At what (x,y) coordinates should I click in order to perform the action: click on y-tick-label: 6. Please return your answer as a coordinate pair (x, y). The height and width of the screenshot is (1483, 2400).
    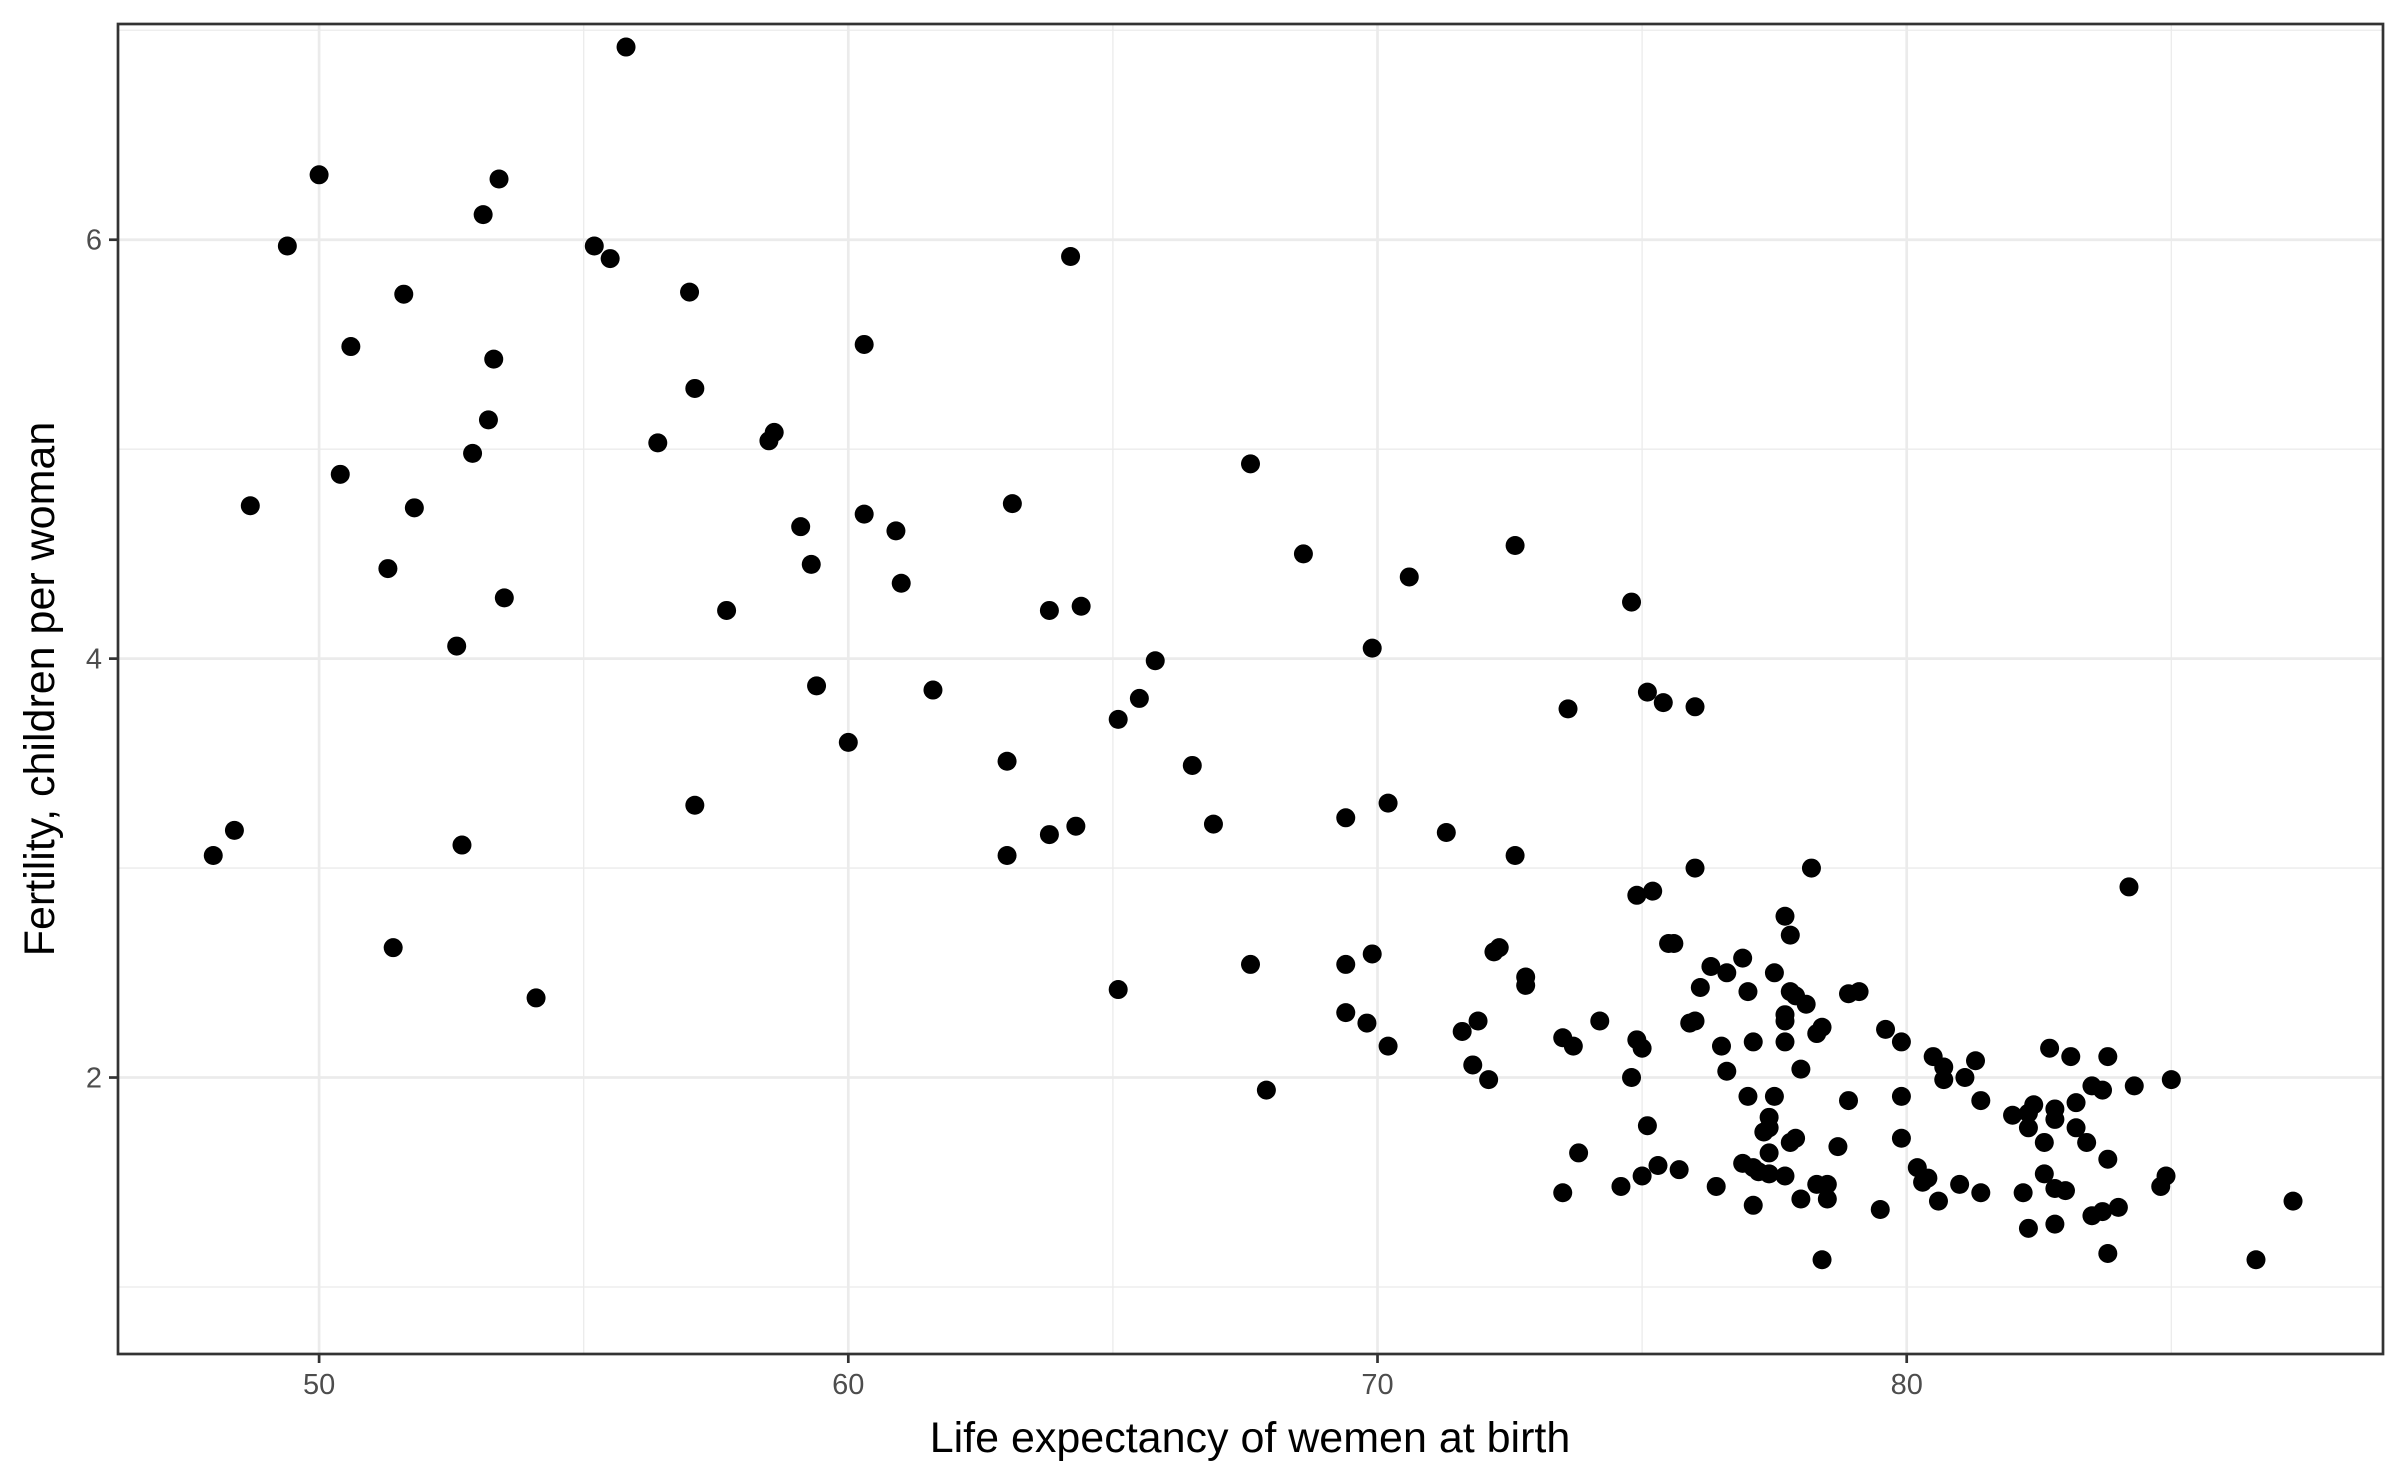
    Looking at the image, I should click on (94, 241).